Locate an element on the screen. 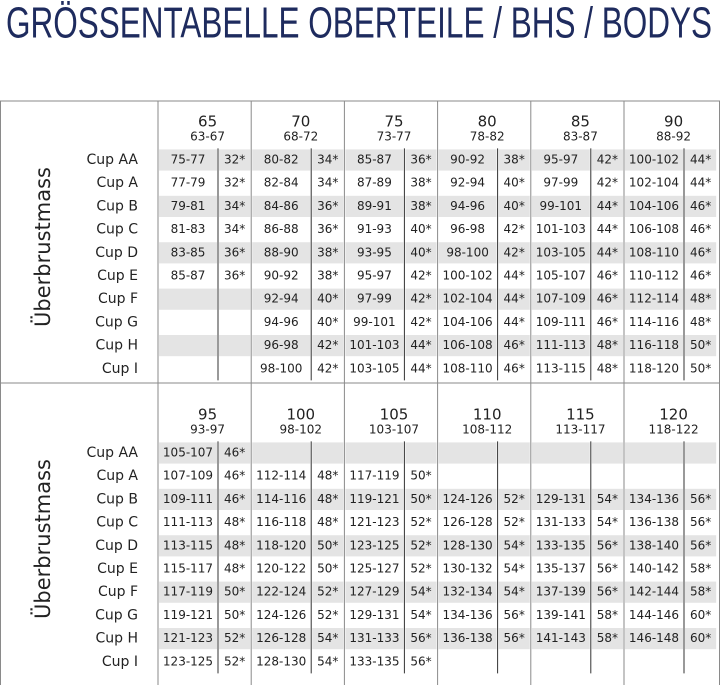  overbust-range: 85-87 is located at coordinates (374, 160).